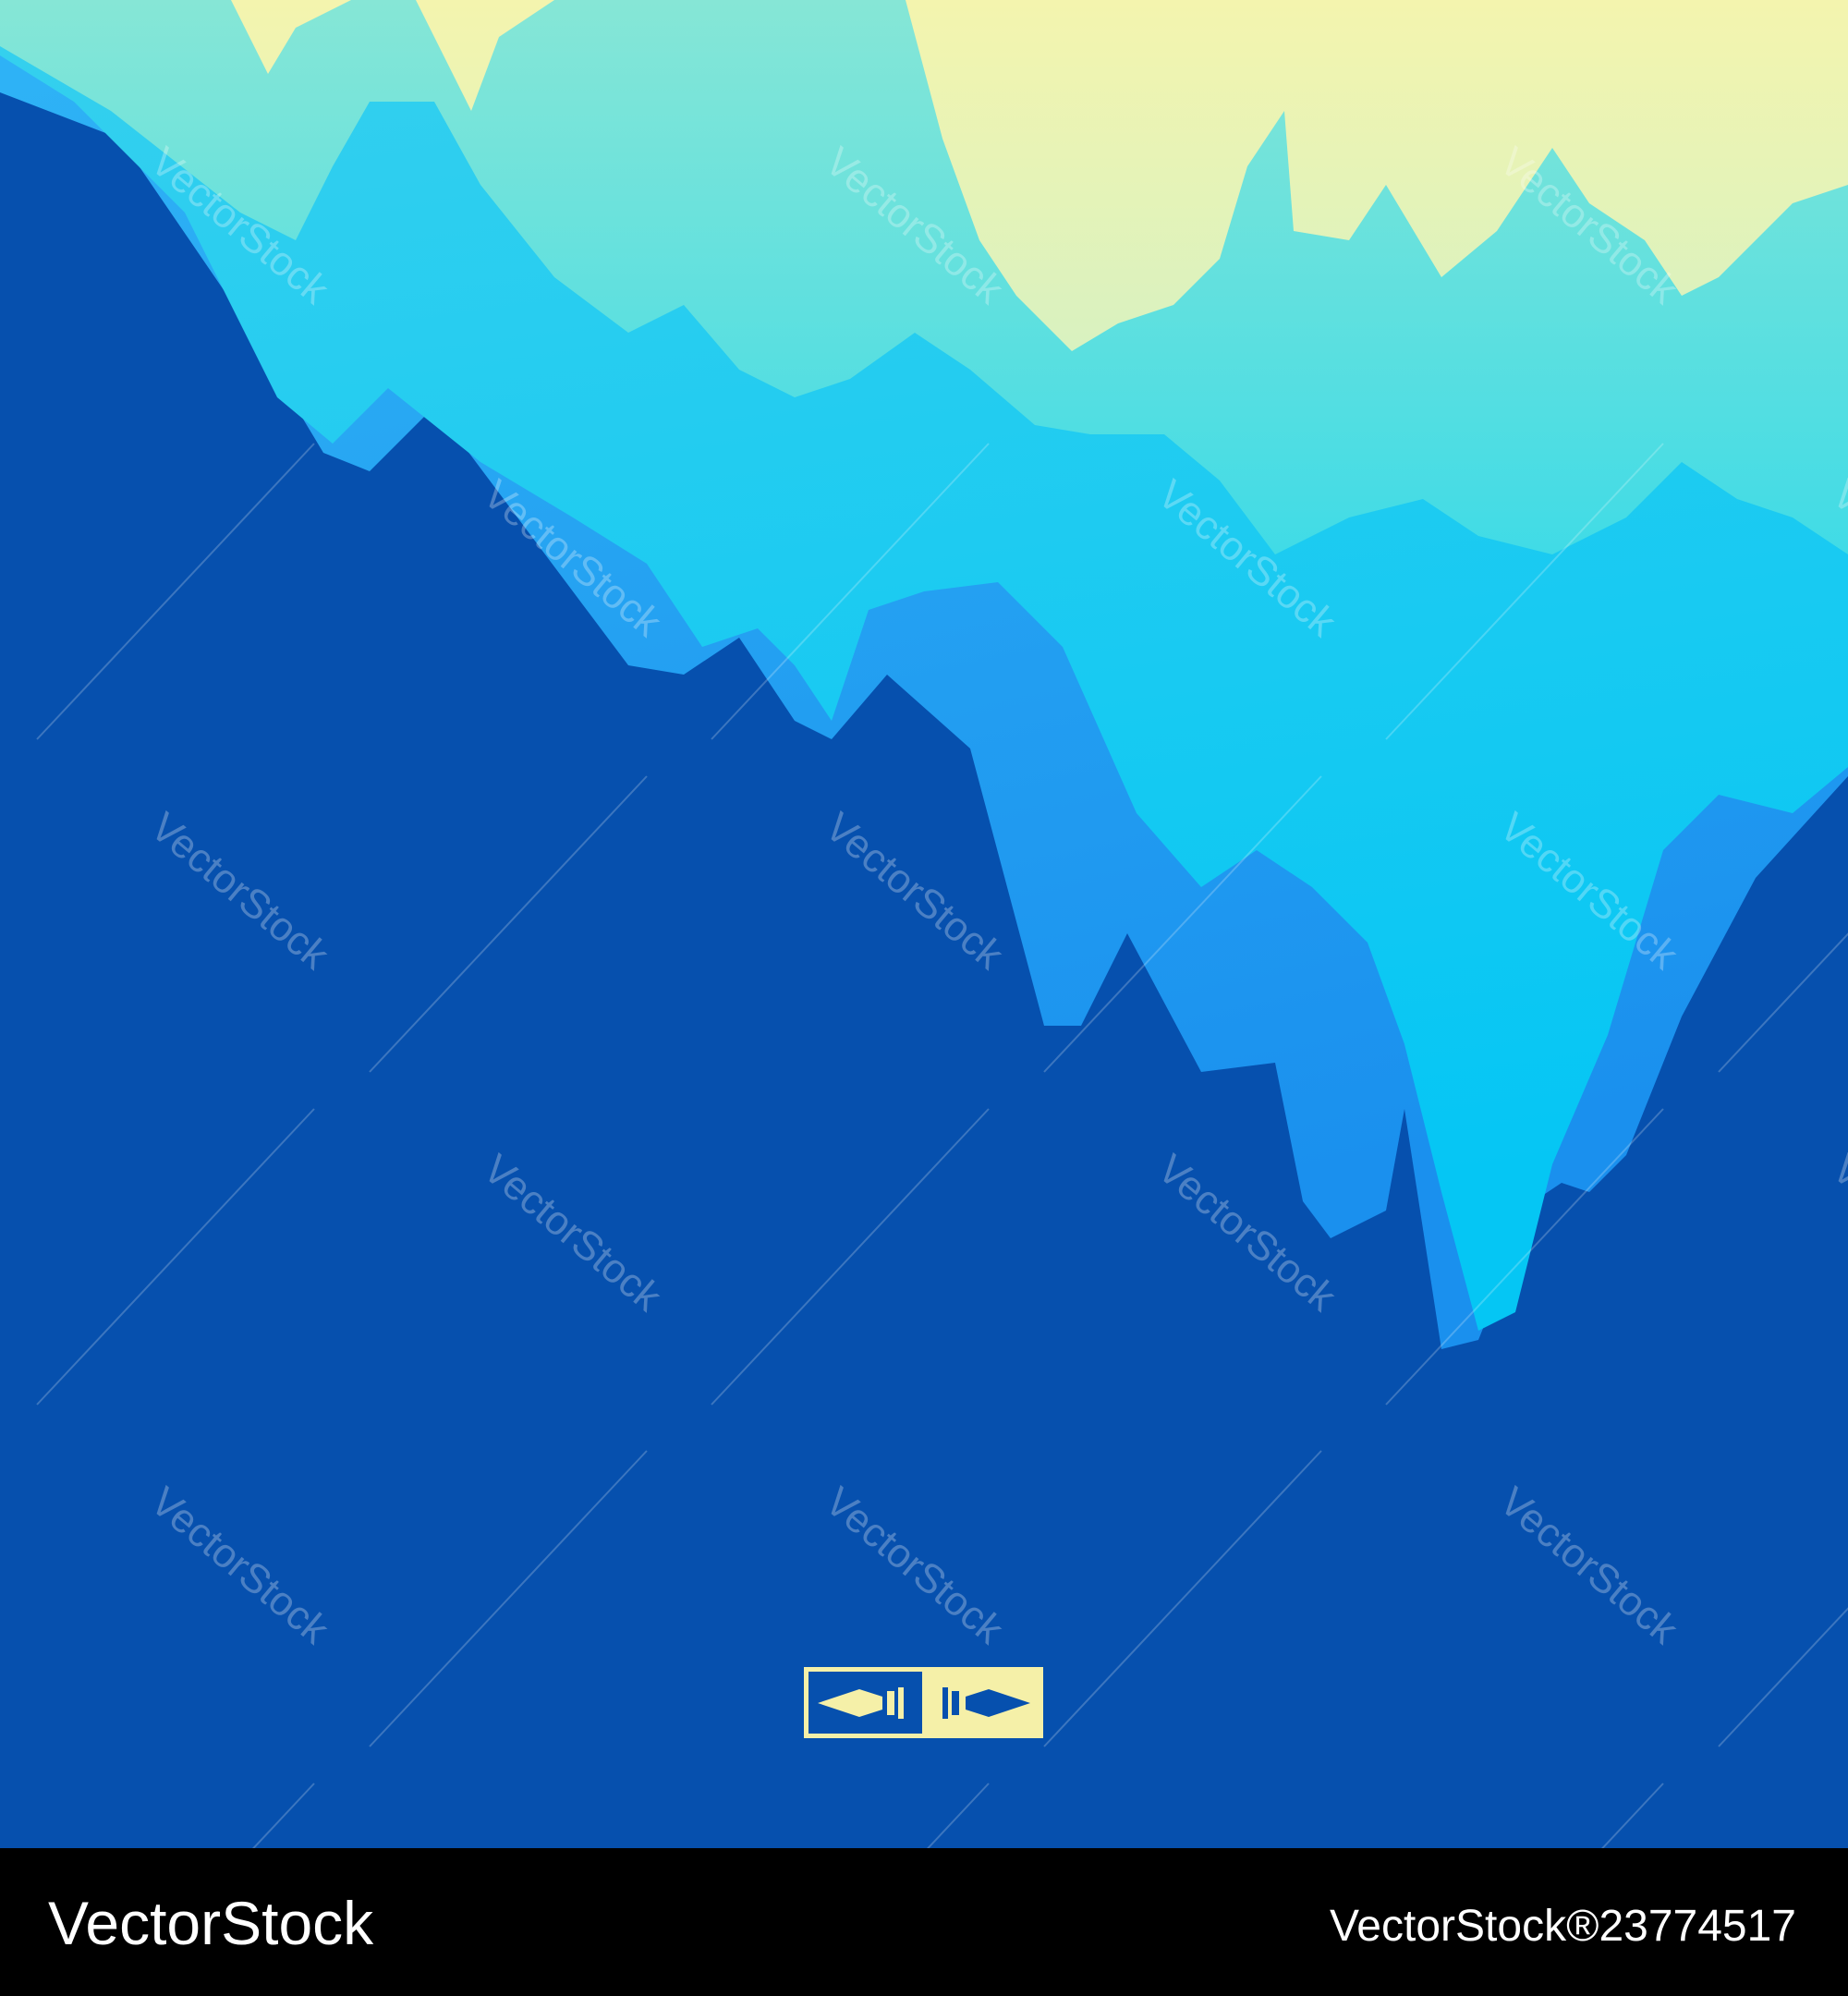  Describe the element at coordinates (211, 1923) in the screenshot. I see `footer-brand: VectorStock` at that location.